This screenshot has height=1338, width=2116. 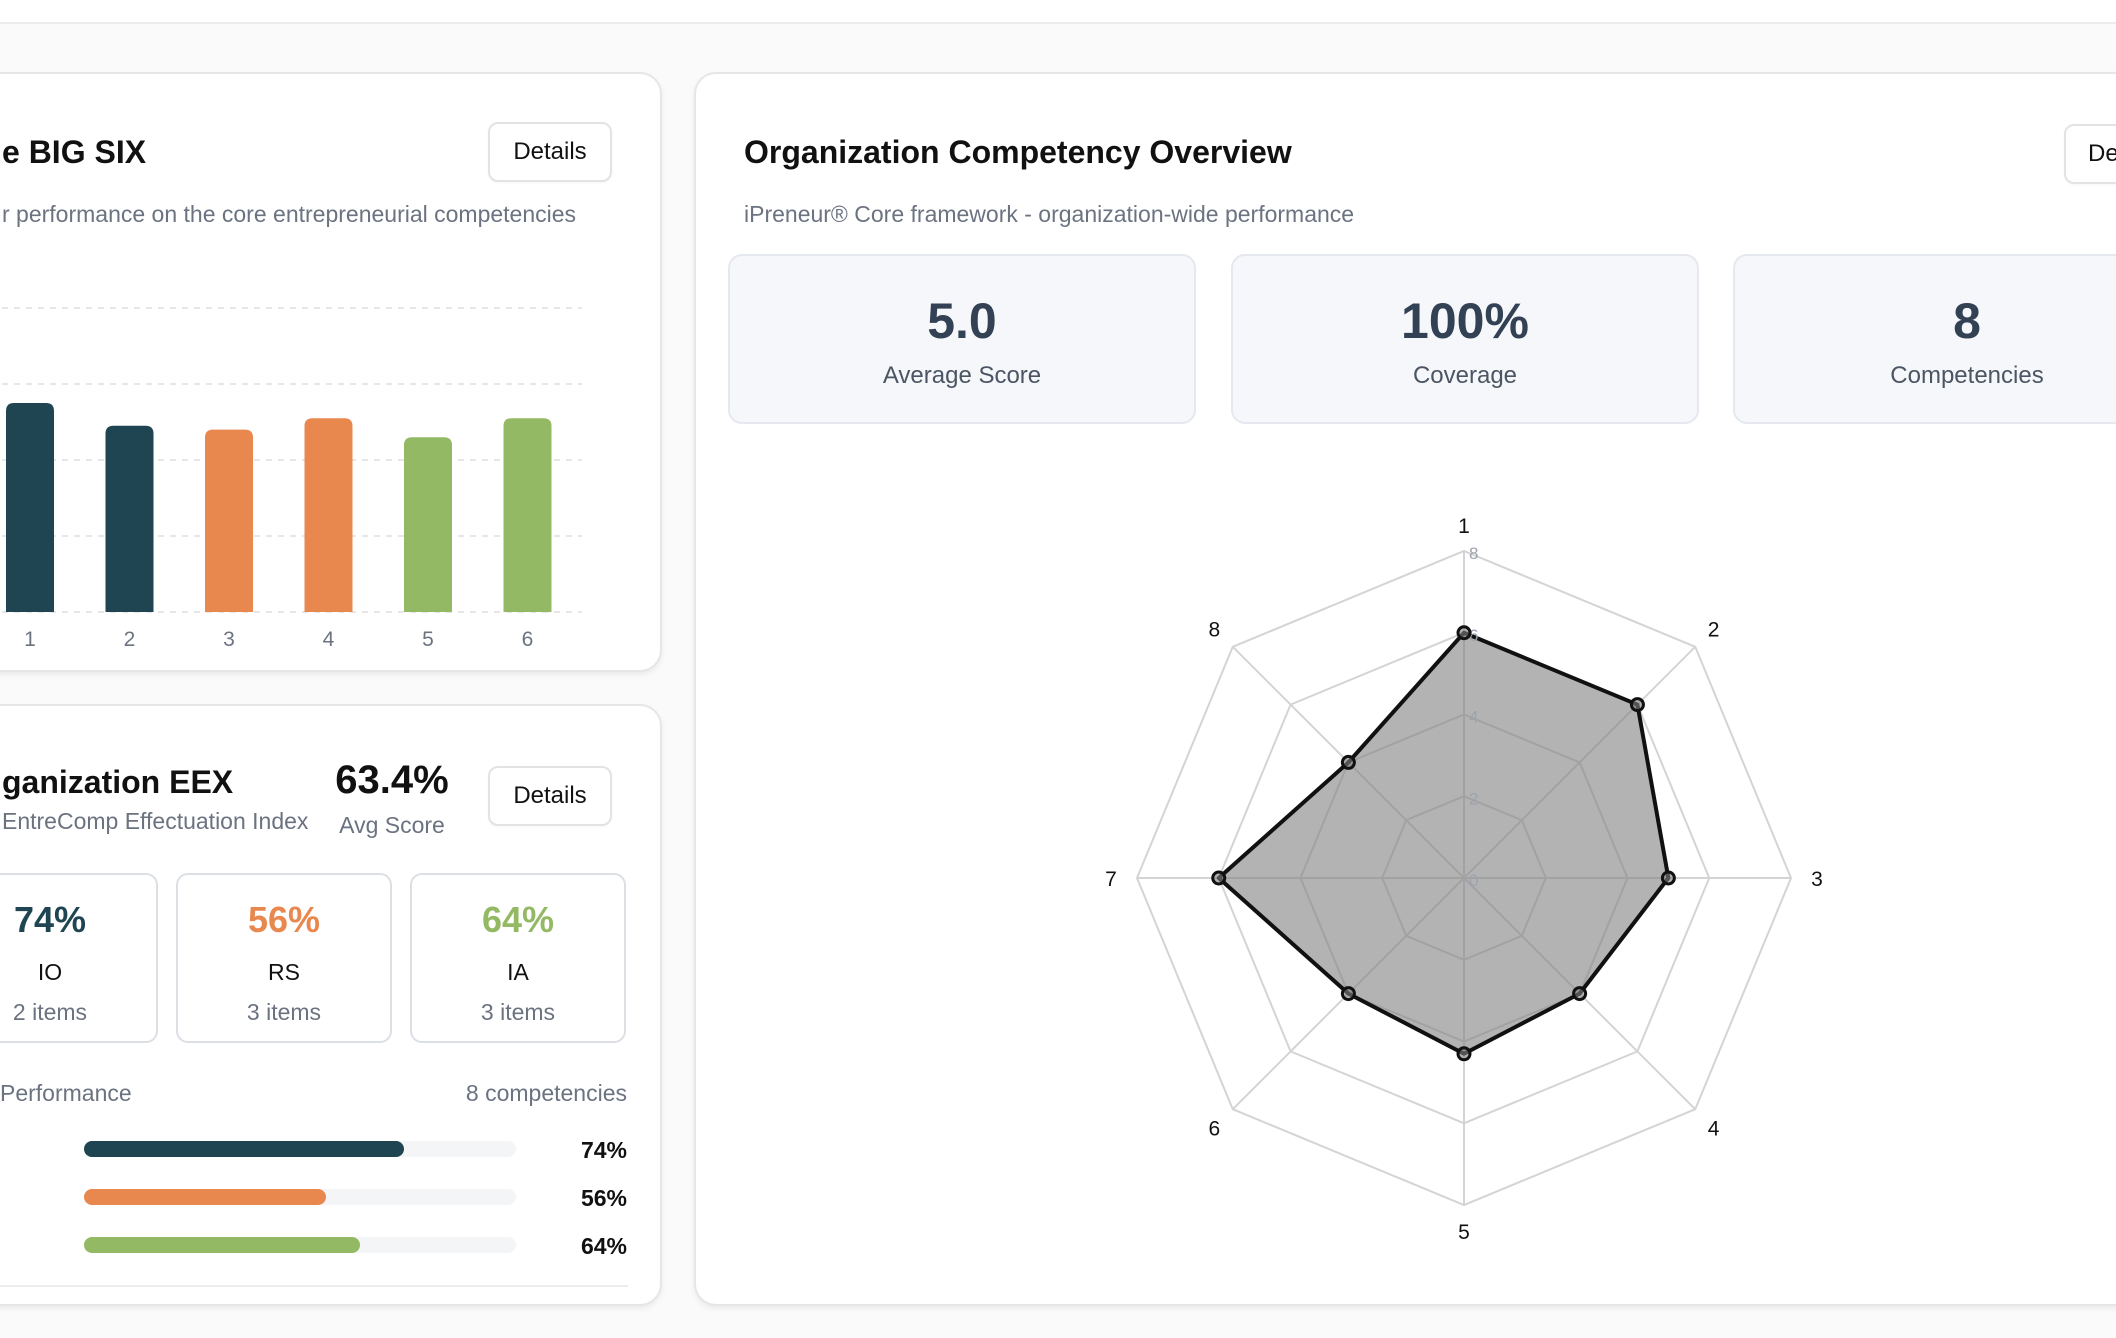 I want to click on progress-pct-io: 74%, so click(x=603, y=1150).